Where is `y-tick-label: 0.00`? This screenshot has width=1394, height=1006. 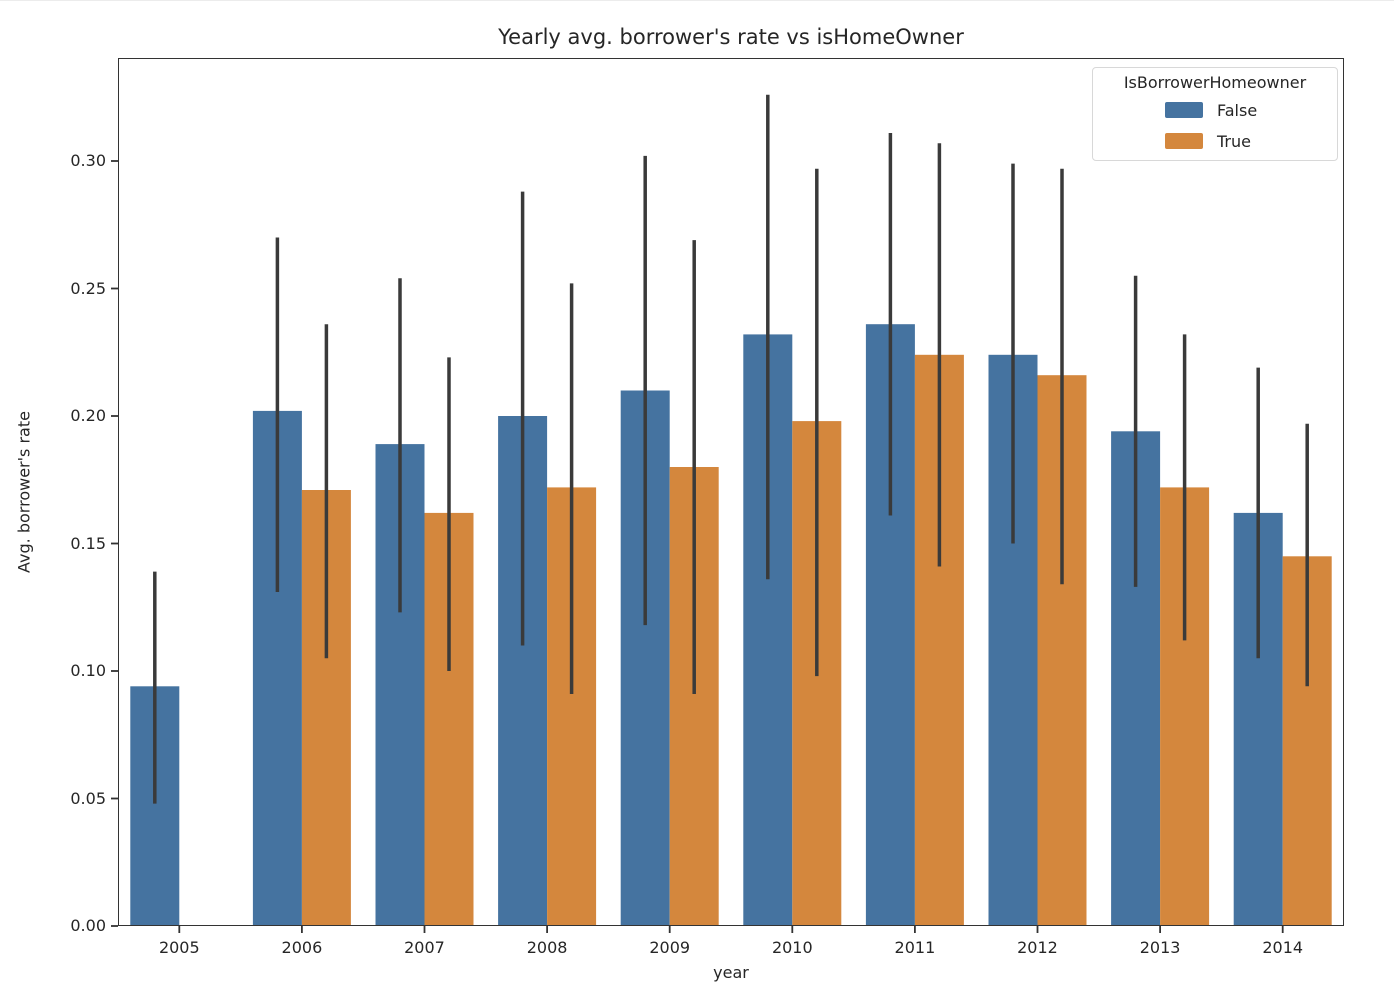 y-tick-label: 0.00 is located at coordinates (88, 925).